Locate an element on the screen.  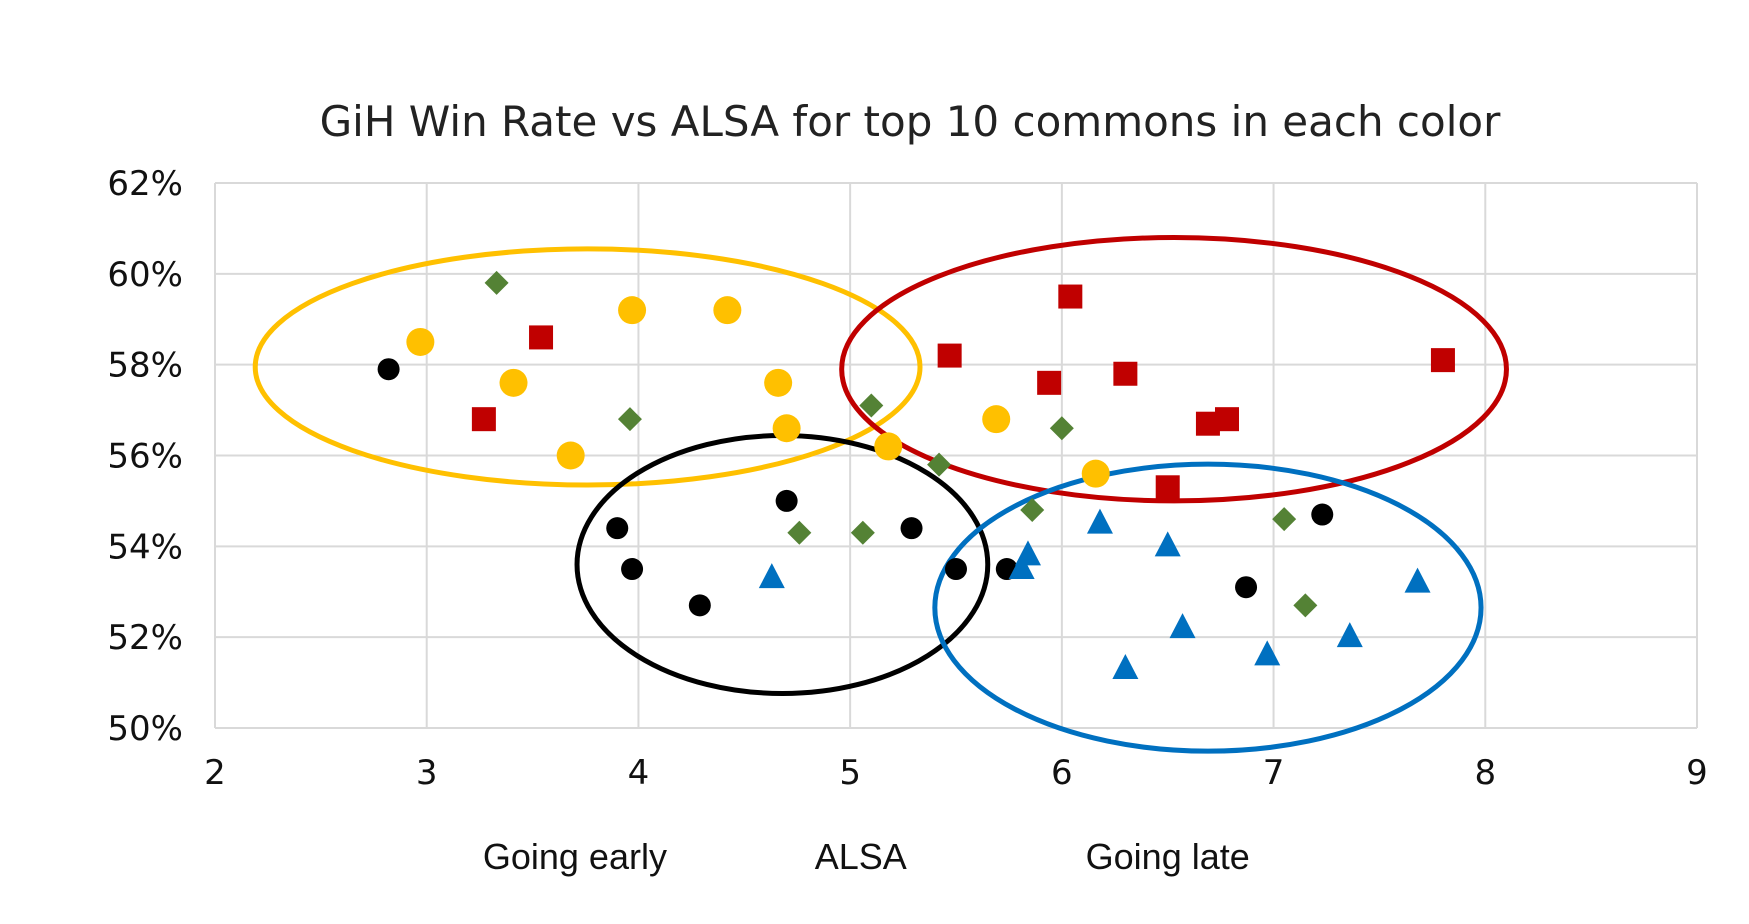
bottom-labels: Going early ALSA Going late is located at coordinates (866, 856).